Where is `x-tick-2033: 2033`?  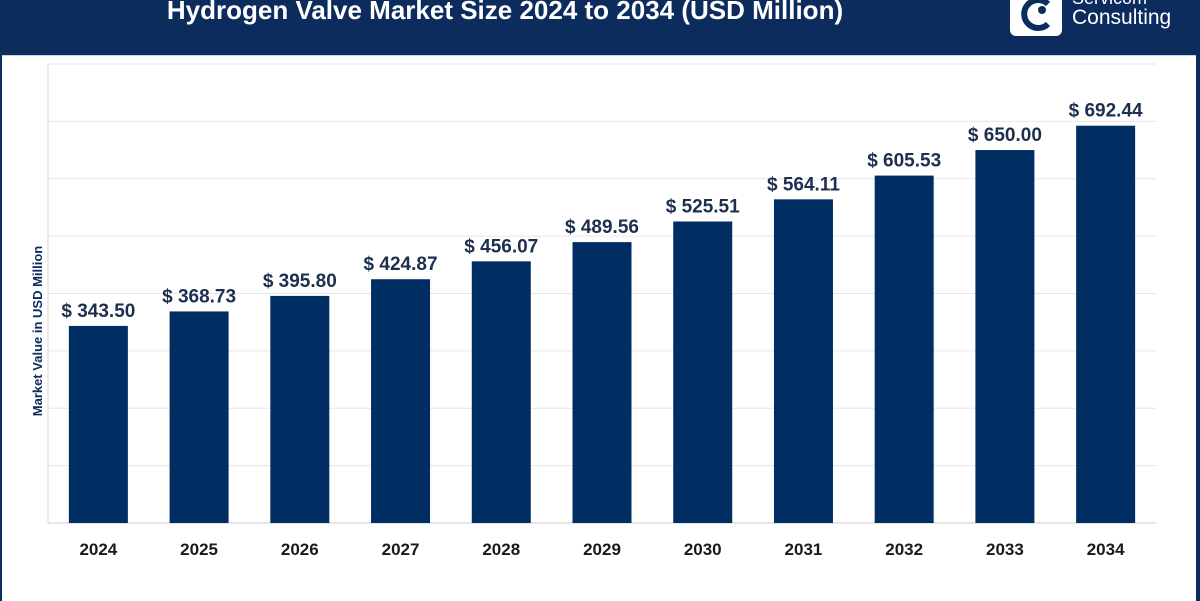 x-tick-2033: 2033 is located at coordinates (1005, 549).